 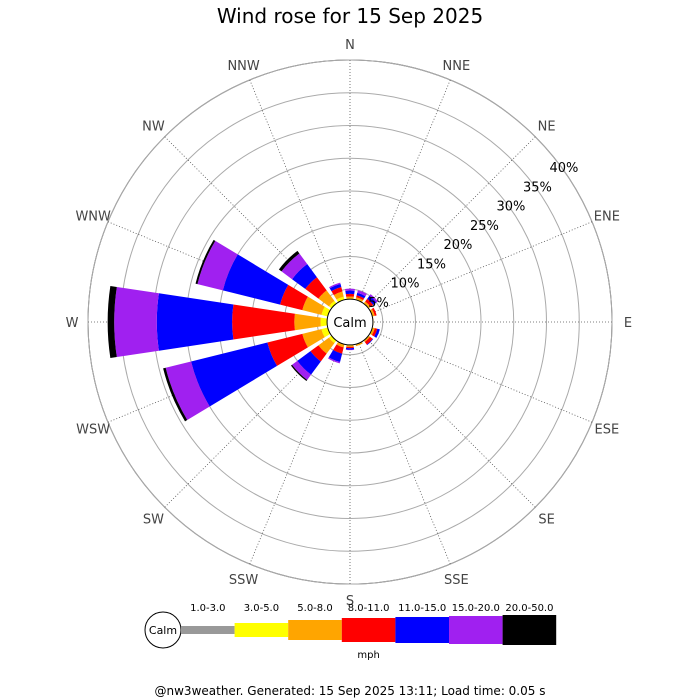 I want to click on direction-label-sse: SSE, so click(x=456, y=580).